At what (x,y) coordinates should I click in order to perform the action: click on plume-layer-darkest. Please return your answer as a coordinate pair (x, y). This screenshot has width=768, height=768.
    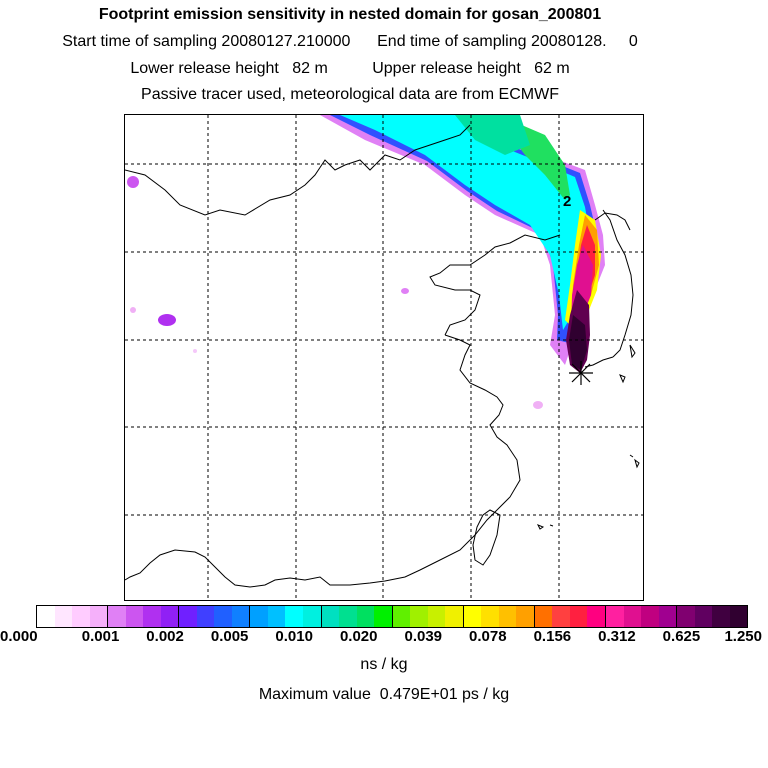
    Looking at the image, I should click on (578, 342).